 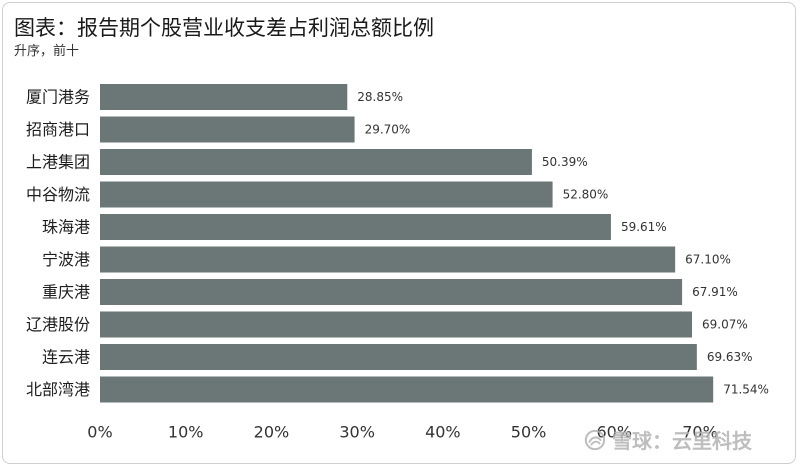 What do you see at coordinates (730, 357) in the screenshot?
I see `value-label: 69.63%` at bounding box center [730, 357].